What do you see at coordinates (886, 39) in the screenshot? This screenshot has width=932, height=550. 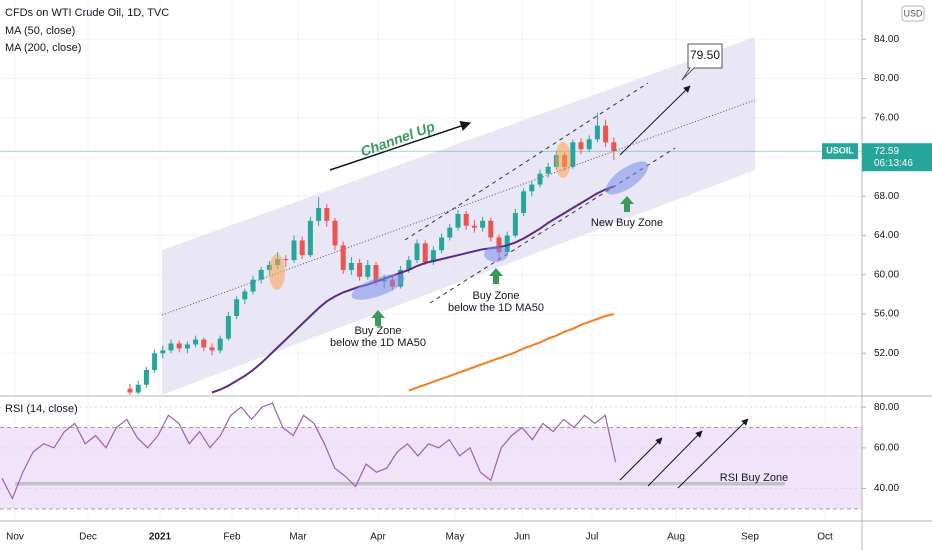 I see `y-tick-label: 84.00` at bounding box center [886, 39].